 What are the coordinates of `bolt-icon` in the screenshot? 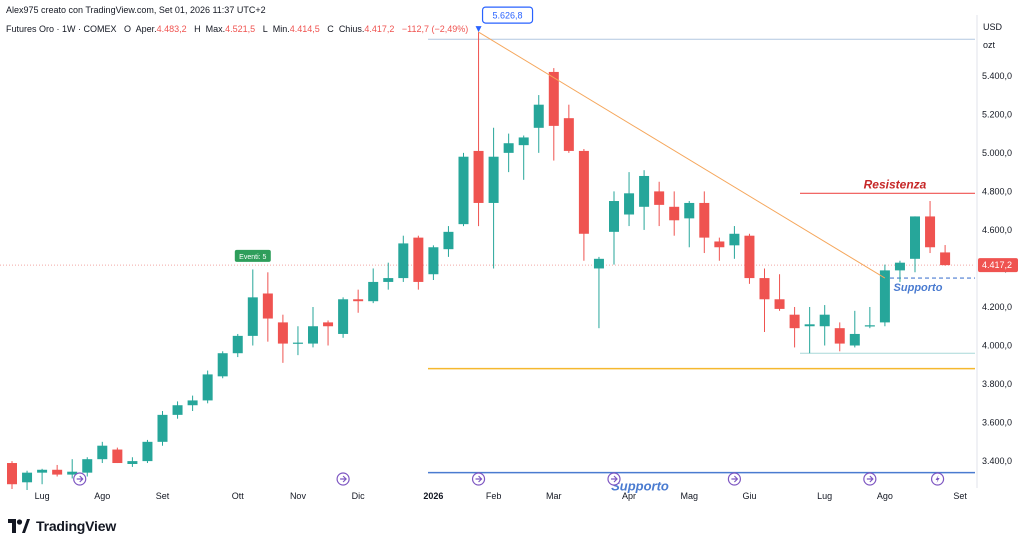 It's located at (937, 479).